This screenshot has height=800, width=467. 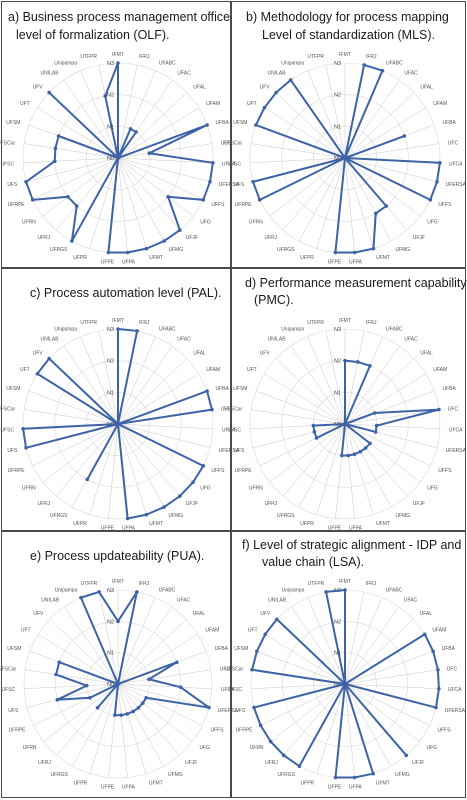 I want to click on level-label: N2, so click(x=337, y=622).